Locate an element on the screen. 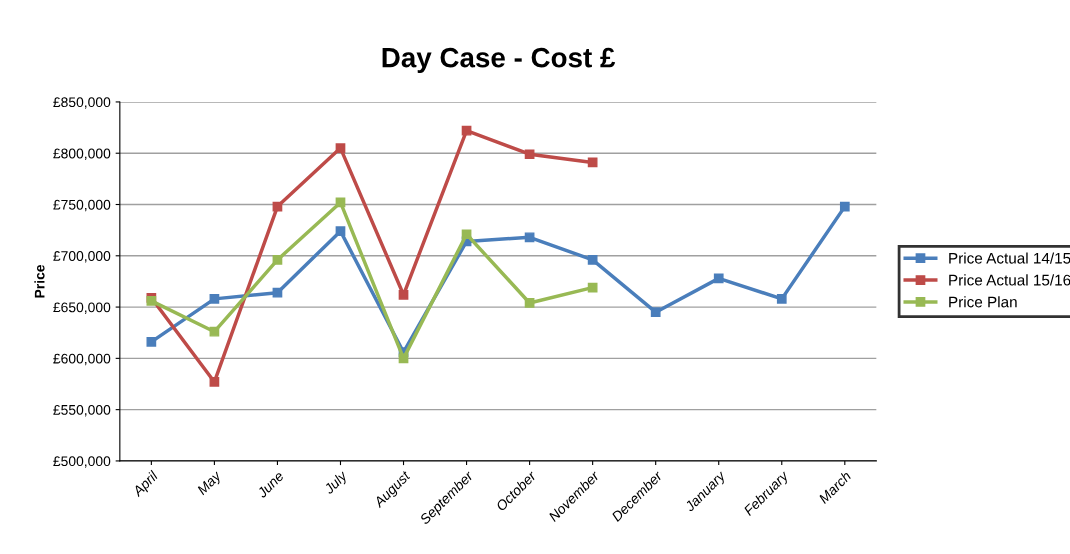 This screenshot has height=554, width=1070. y-tick-label: £750,000 is located at coordinates (82, 205).